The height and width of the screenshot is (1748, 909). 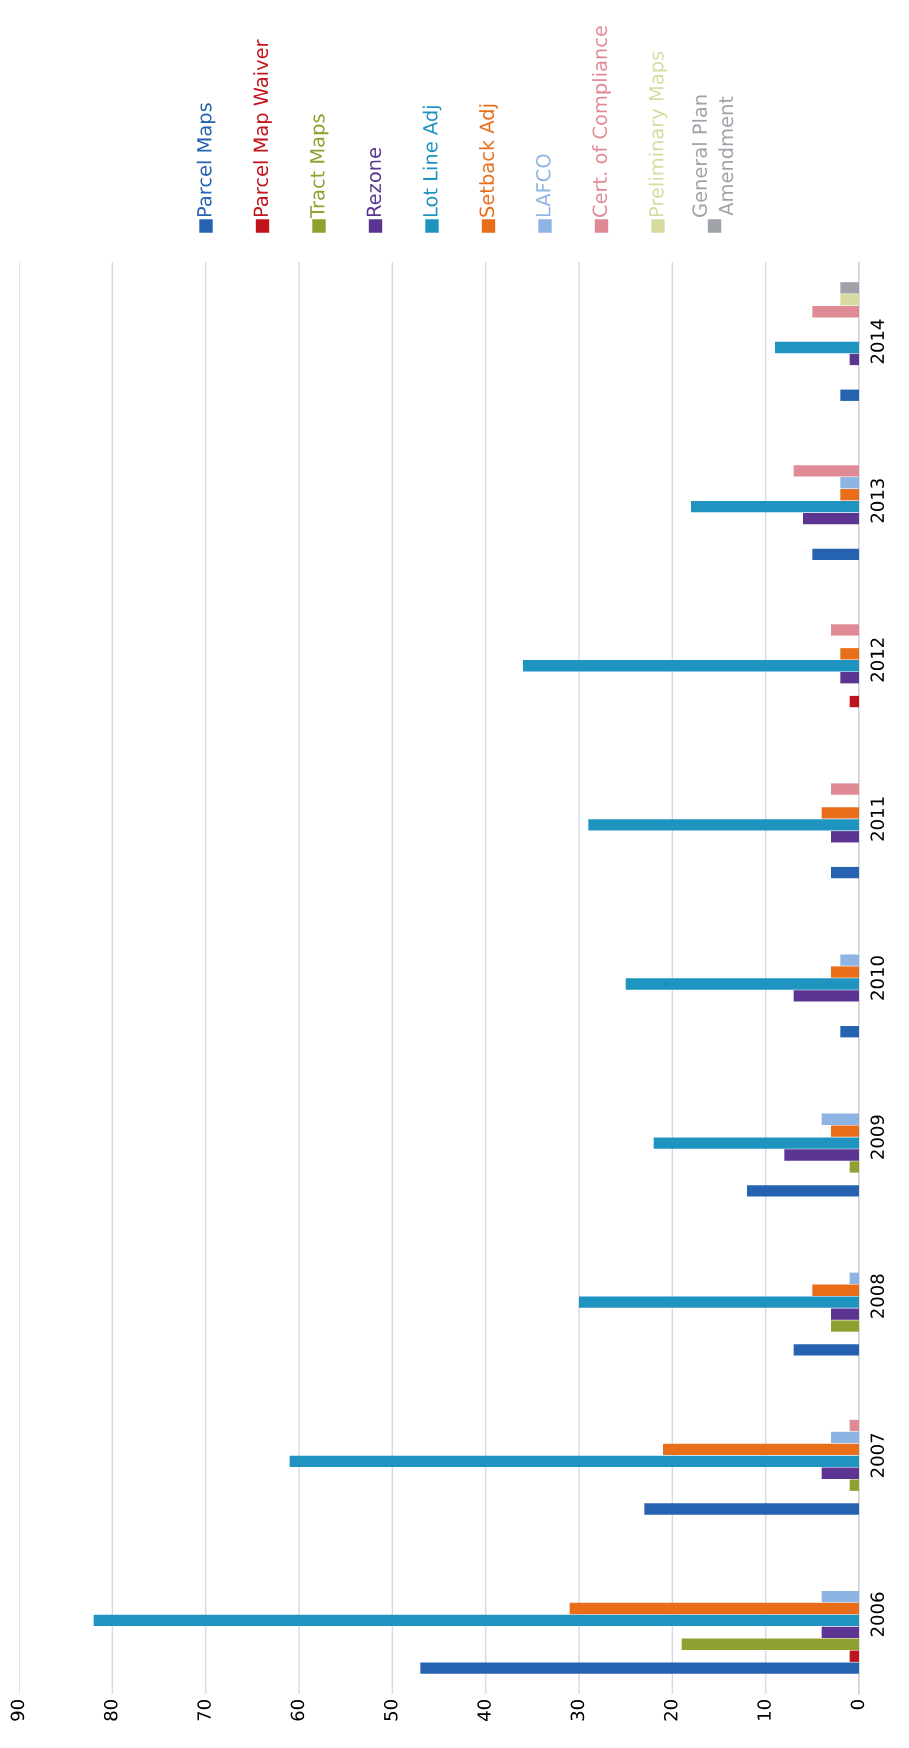 What do you see at coordinates (877, 1455) in the screenshot?
I see `y-tick-label: 2007` at bounding box center [877, 1455].